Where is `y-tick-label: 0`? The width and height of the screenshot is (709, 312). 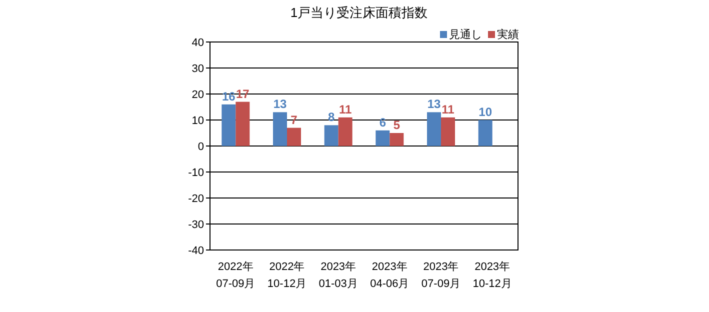
y-tick-label: 0 is located at coordinates (201, 147).